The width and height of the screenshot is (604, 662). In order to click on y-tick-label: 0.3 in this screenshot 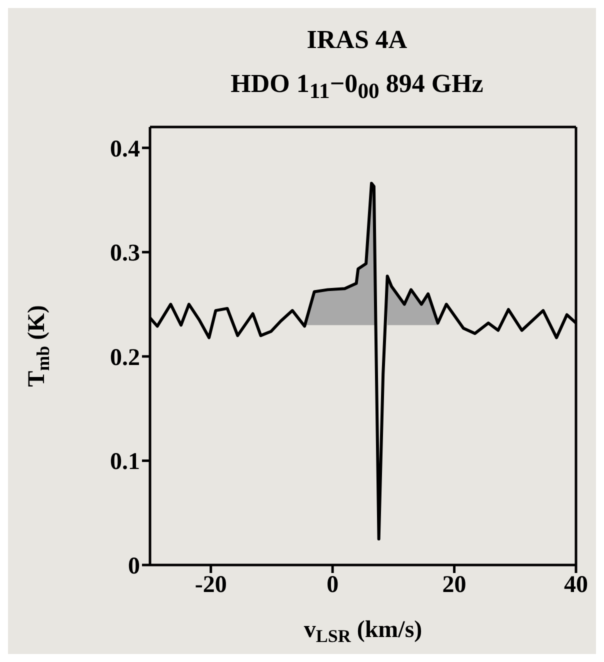, I will do `click(125, 253)`.